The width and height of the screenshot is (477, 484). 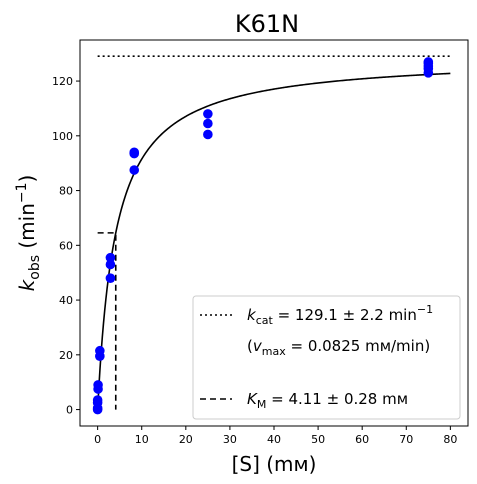 I want to click on x-tick-label: 80, so click(x=450, y=439).